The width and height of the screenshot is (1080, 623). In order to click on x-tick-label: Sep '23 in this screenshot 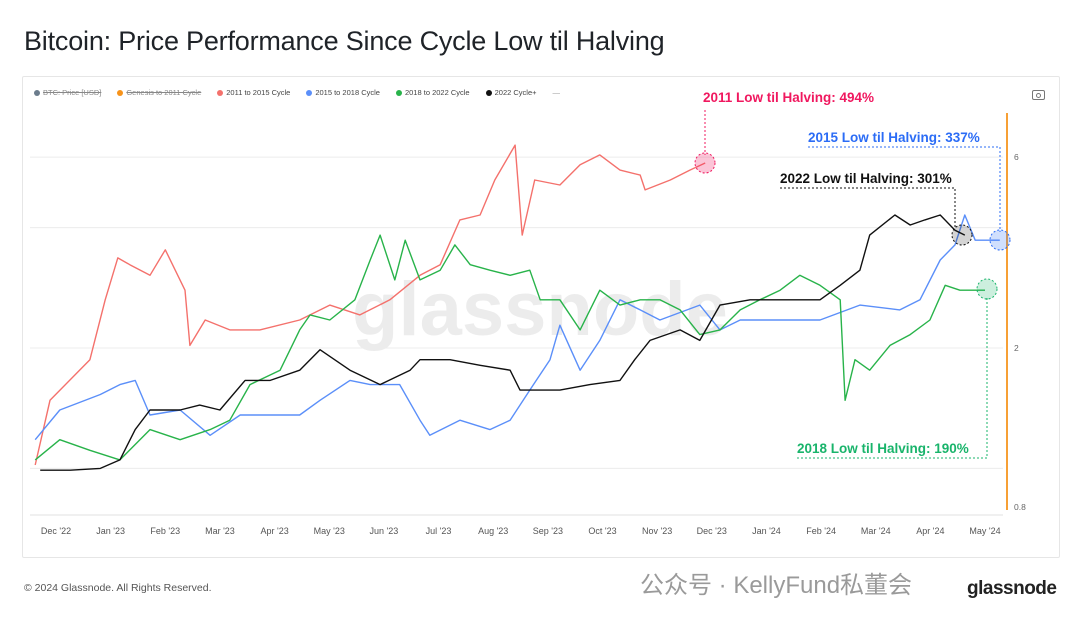, I will do `click(548, 531)`.